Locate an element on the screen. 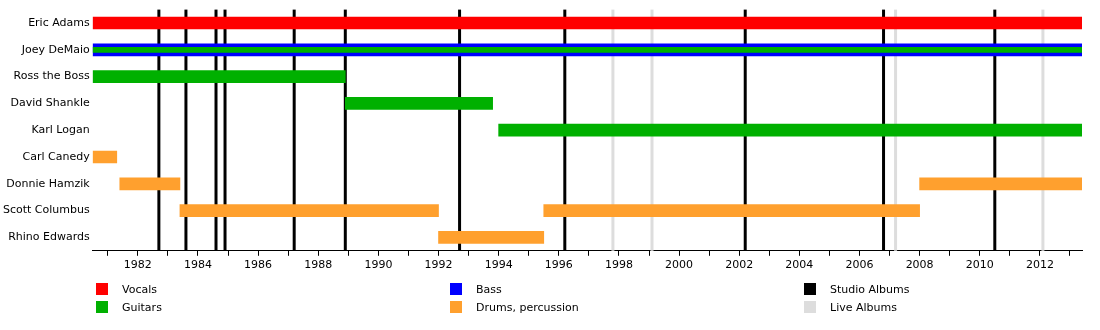 Image resolution: width=1100 pixels, height=330 pixels. x-tick-label: 1986 is located at coordinates (258, 265).